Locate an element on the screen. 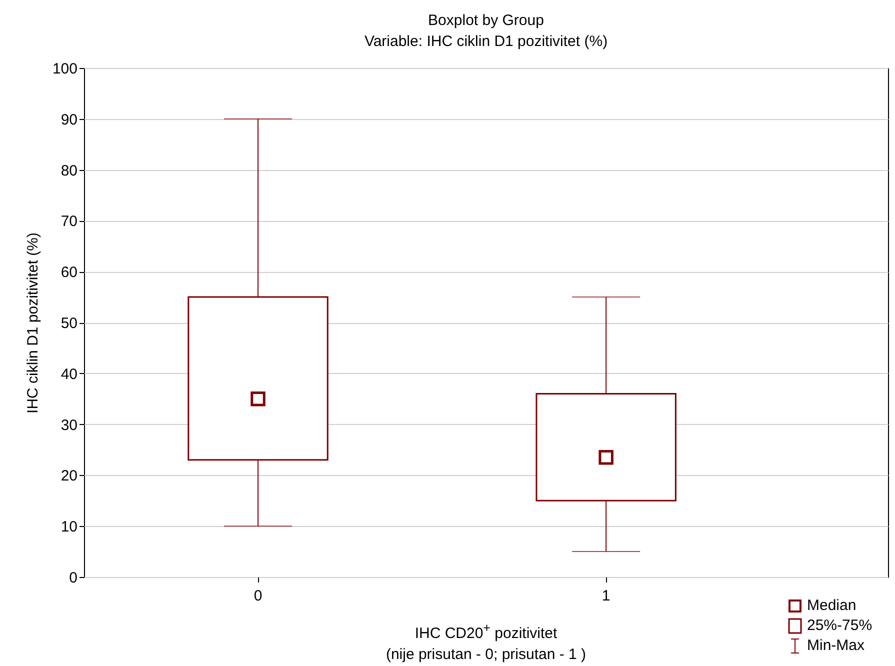 Image resolution: width=895 pixels, height=666 pixels. x-axis-title: IHC CD20$^{+}$ pozitivitet (nije prisutan - 0; prisutan - 1 ) is located at coordinates (486, 642).